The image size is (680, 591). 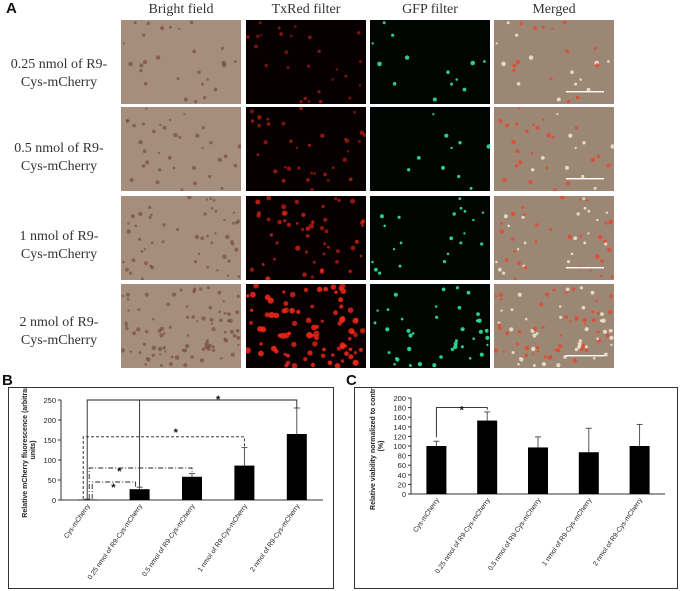 I want to click on micro-image-canvas, so click(x=306, y=62).